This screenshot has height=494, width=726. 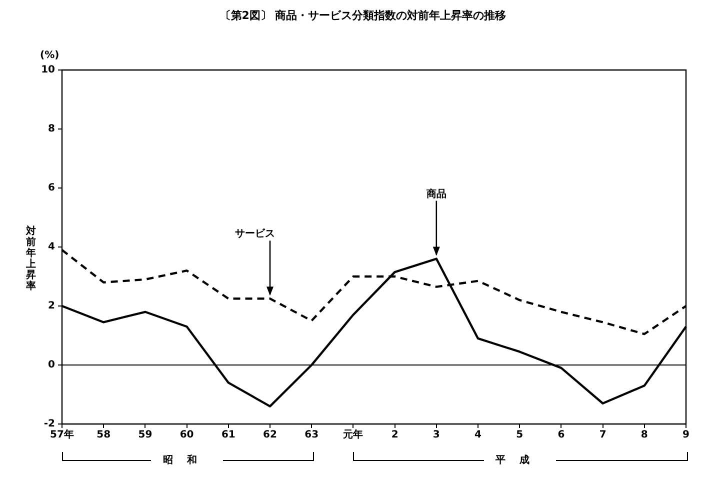 I want to click on annotation: 商品, so click(x=435, y=194).